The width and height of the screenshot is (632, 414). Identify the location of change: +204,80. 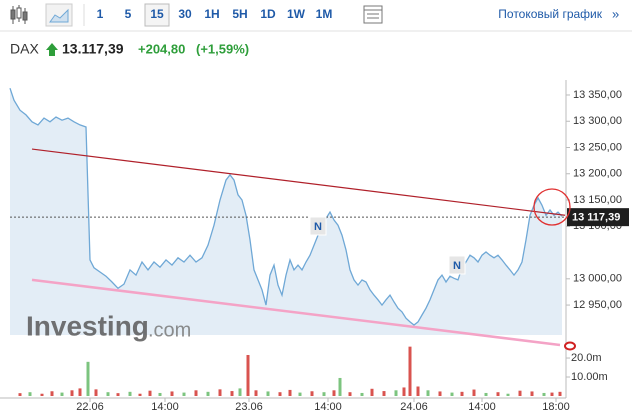
(161, 48).